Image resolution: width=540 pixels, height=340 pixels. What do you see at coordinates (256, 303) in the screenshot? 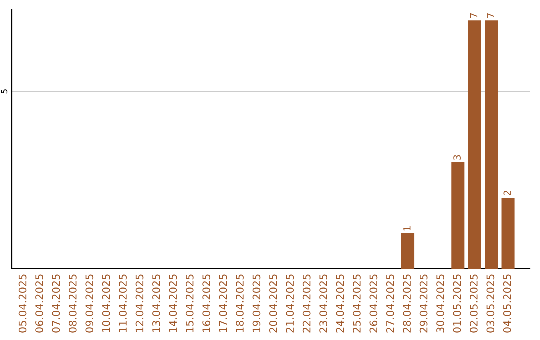
I see `x-tick-label: 19.04.2025` at bounding box center [256, 303].